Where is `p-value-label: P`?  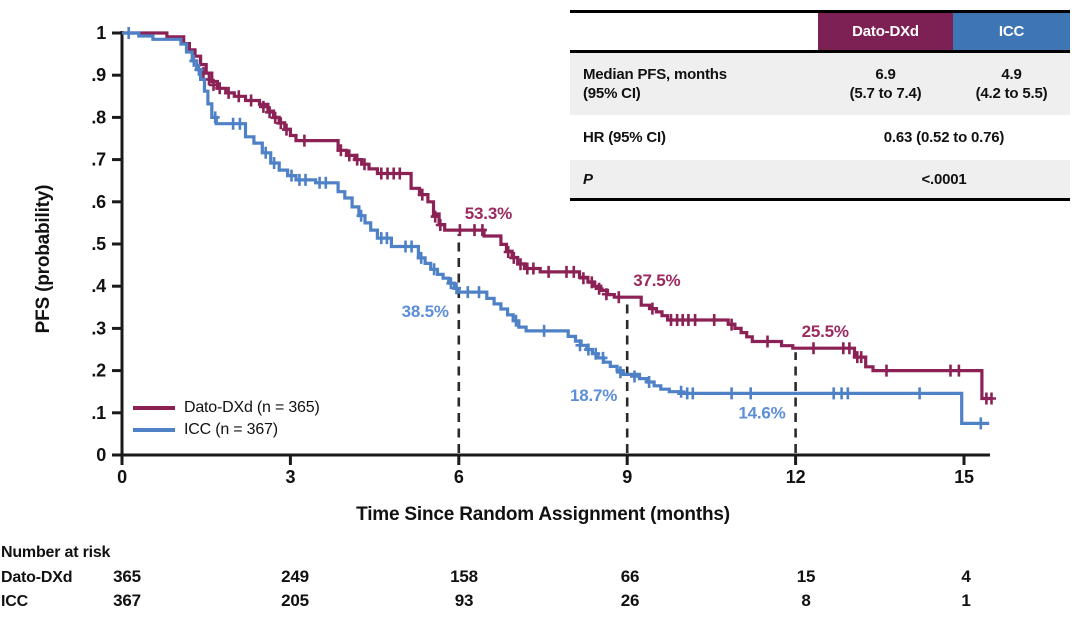 p-value-label: P is located at coordinates (588, 179).